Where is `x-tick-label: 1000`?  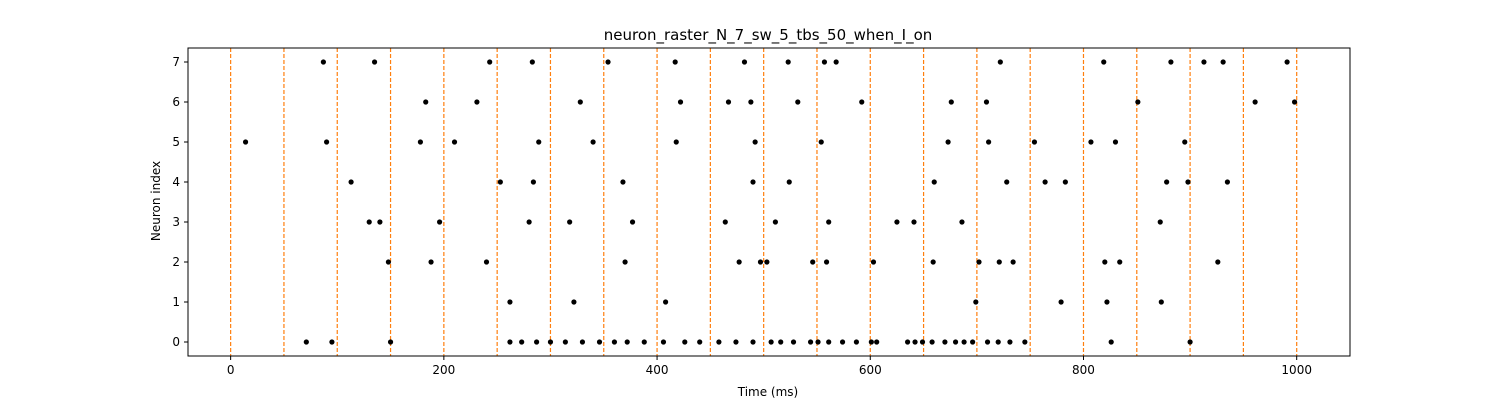
x-tick-label: 1000 is located at coordinates (1296, 370).